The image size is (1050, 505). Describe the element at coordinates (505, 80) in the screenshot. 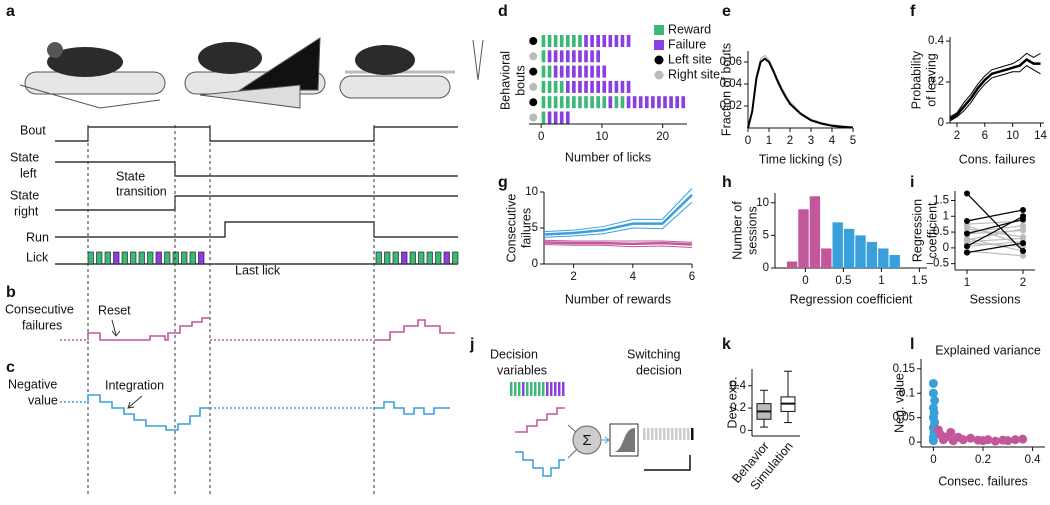

I see `y-axis-label: Behavioral` at that location.